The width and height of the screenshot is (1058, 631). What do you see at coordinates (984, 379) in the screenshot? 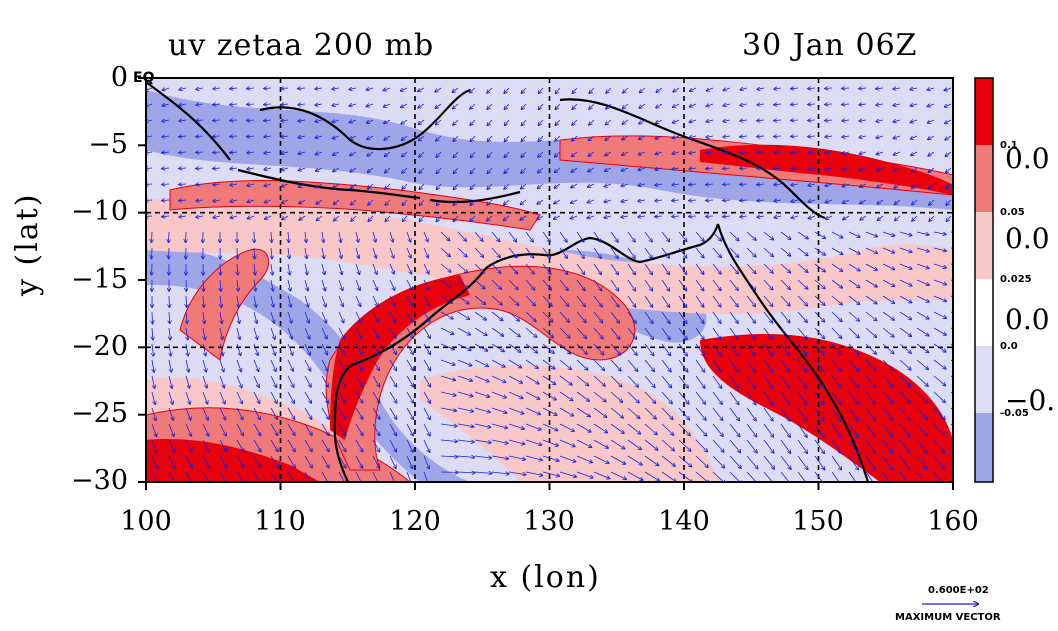
I see `colorbar-swatch` at bounding box center [984, 379].